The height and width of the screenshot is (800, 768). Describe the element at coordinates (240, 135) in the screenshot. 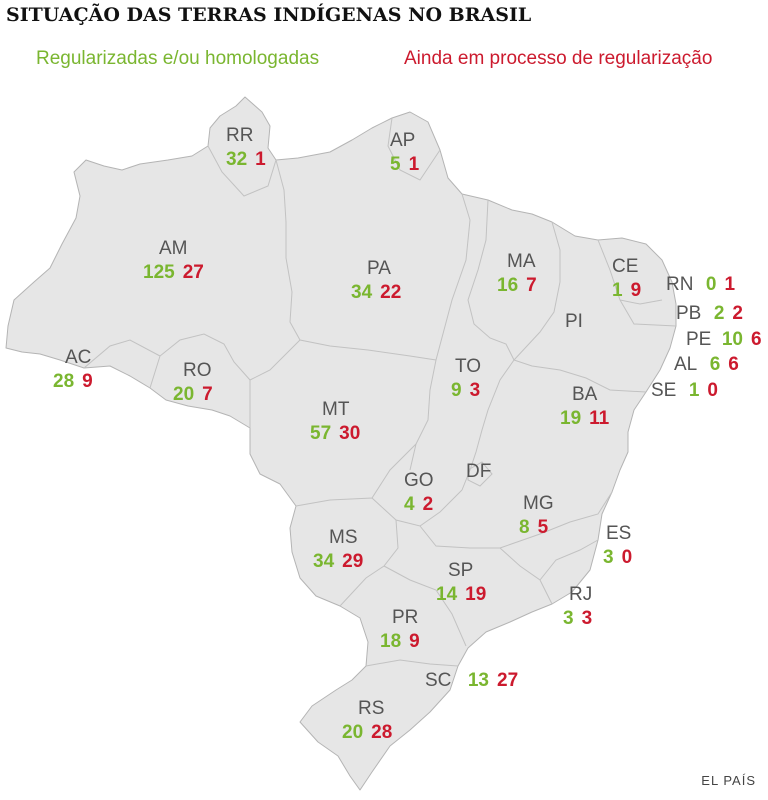

I see `state-code: RR` at that location.